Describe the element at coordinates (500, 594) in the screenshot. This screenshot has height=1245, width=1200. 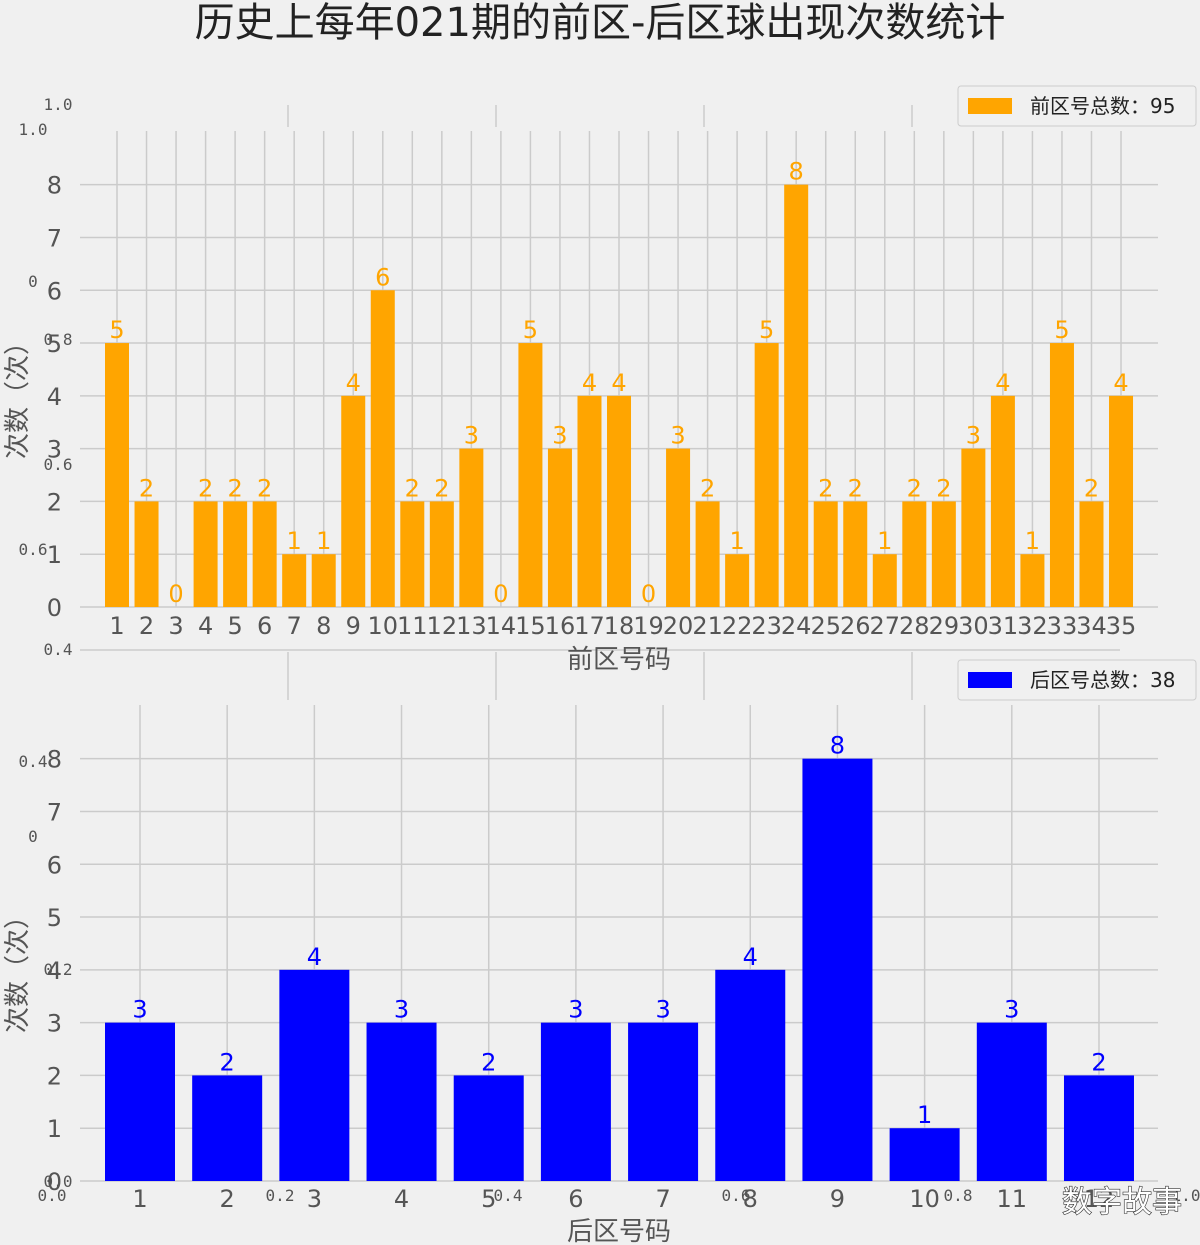
I see `bar-value-label: 0` at that location.